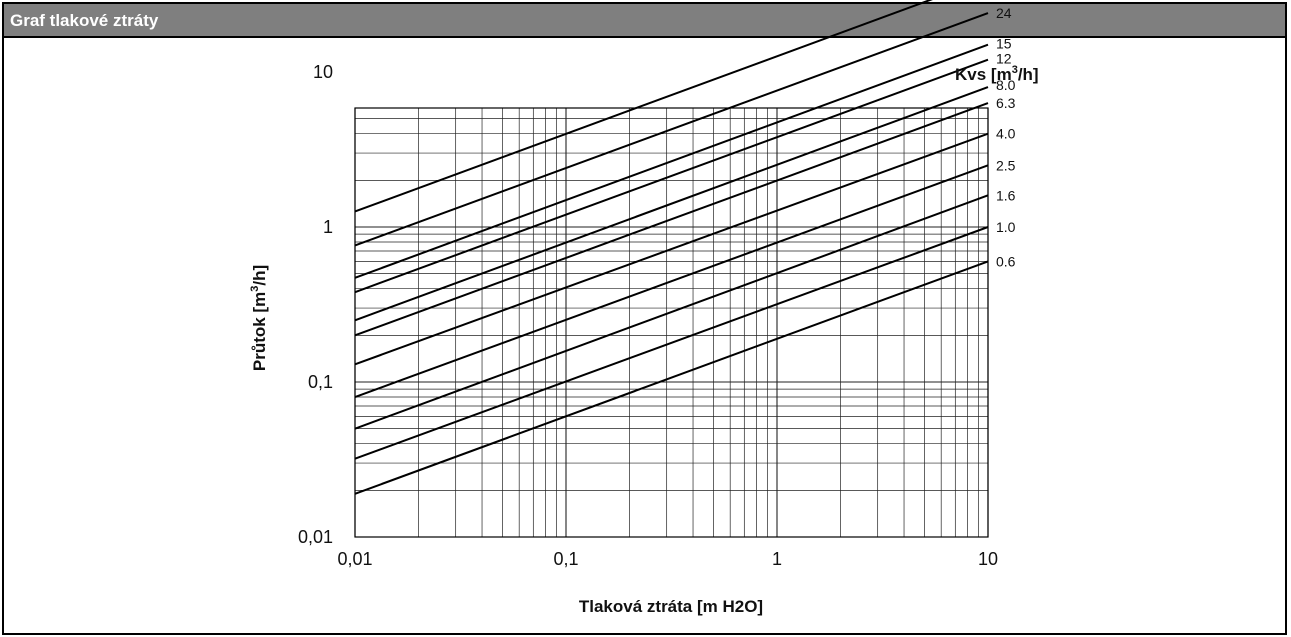 The height and width of the screenshot is (637, 1291). I want to click on panel-header: Graf tlakové ztráty, so click(644, 21).